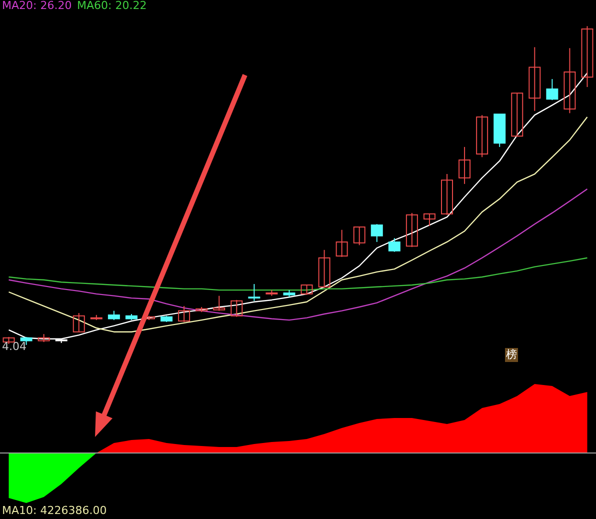 This screenshot has width=596, height=519. Describe the element at coordinates (54, 510) in the screenshot. I see `text: MA10: 4226386.00` at that location.